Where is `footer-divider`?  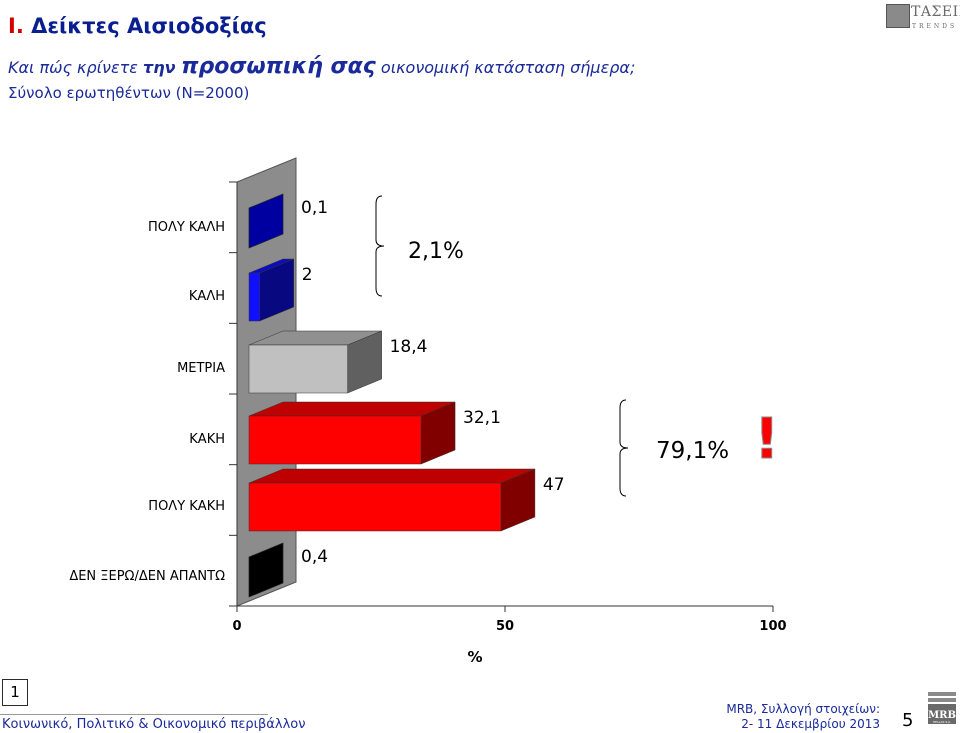 footer-divider is located at coordinates (134, 714).